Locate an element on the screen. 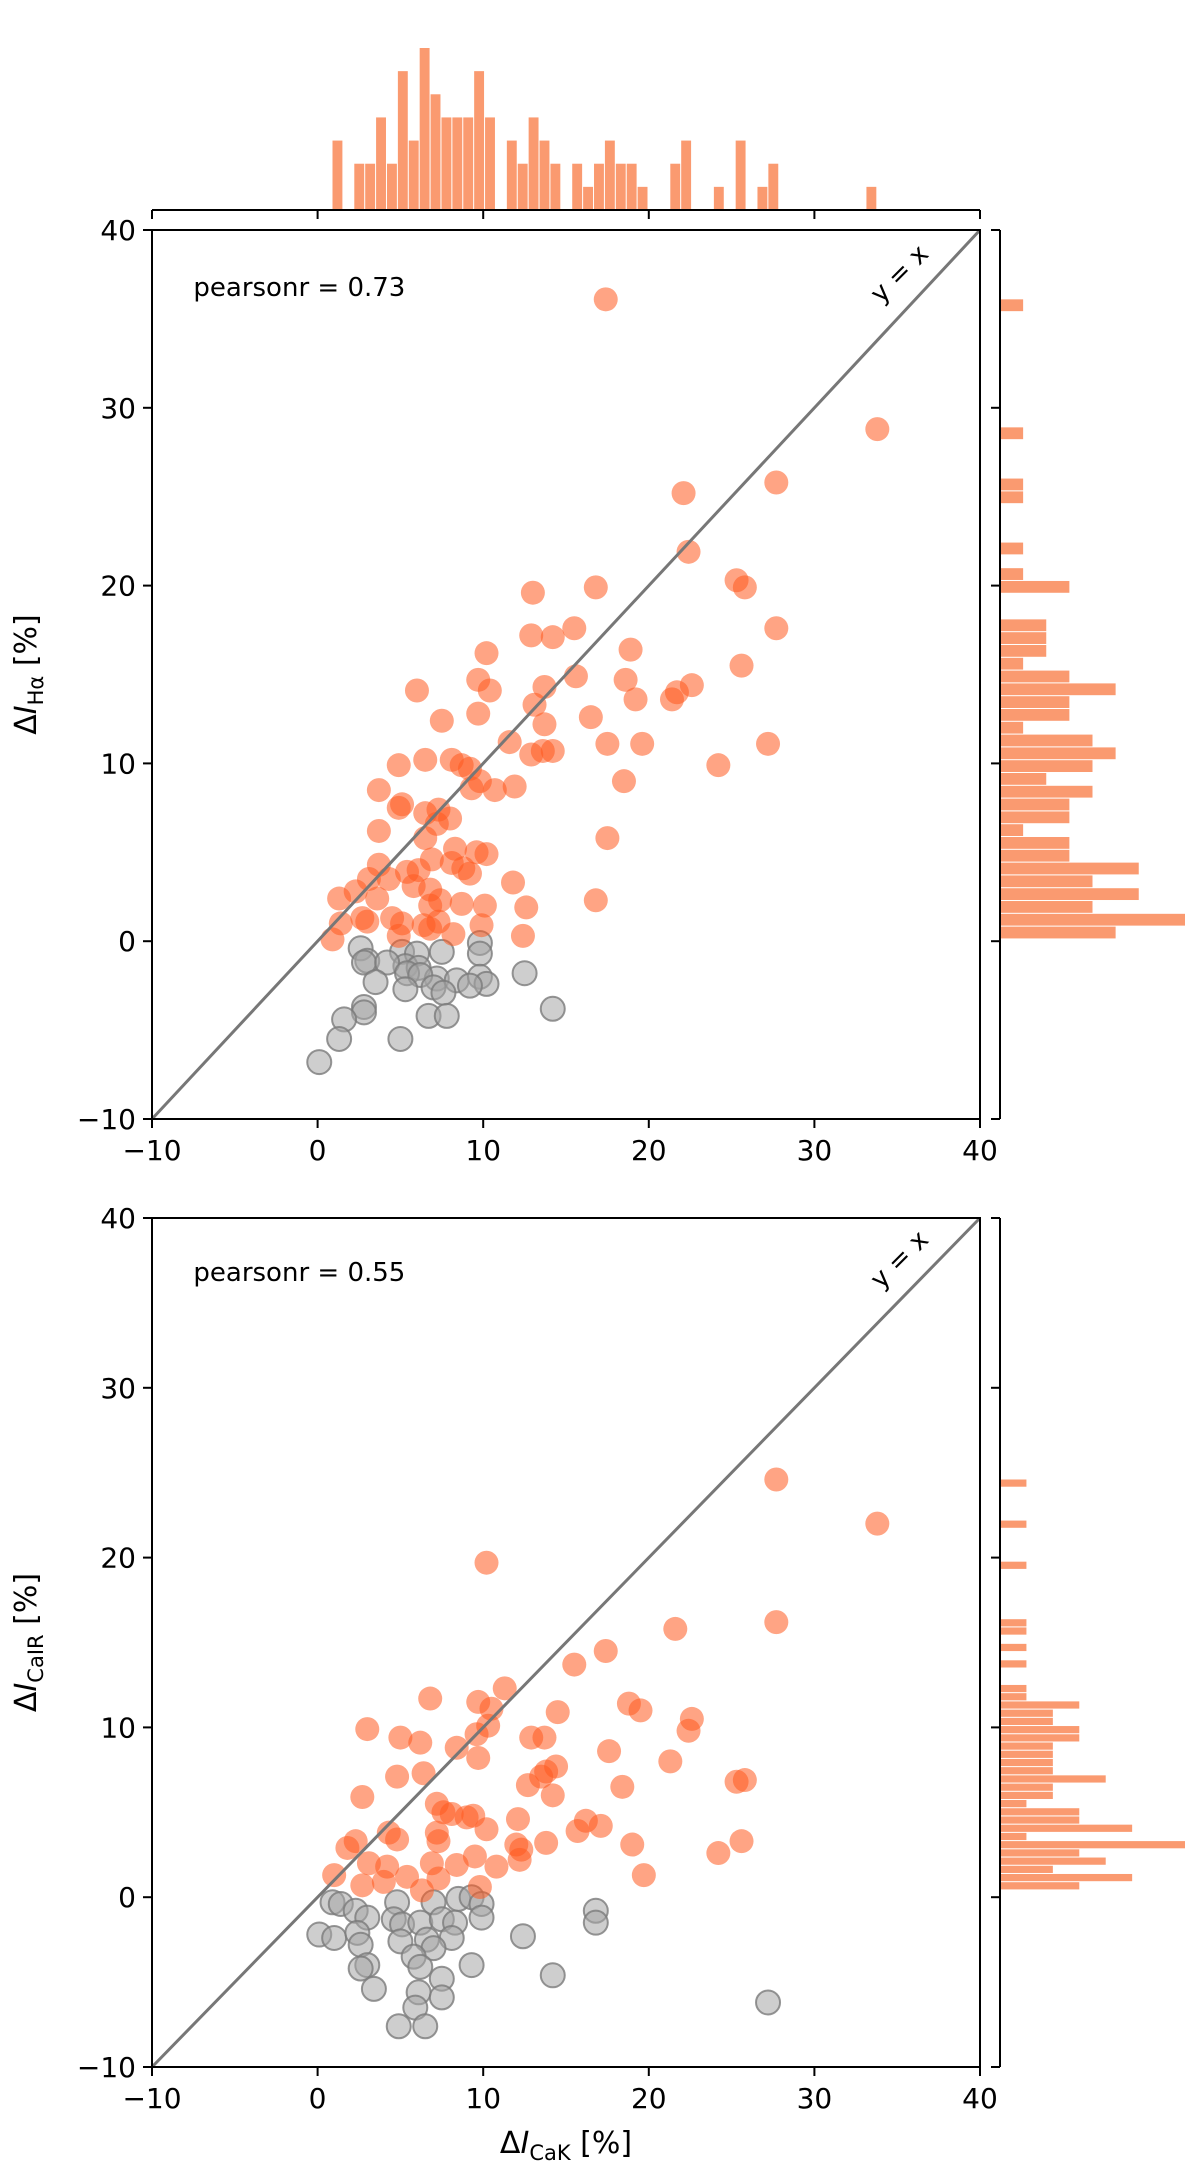  identity-line-label: y = x is located at coordinates (900, 1260).